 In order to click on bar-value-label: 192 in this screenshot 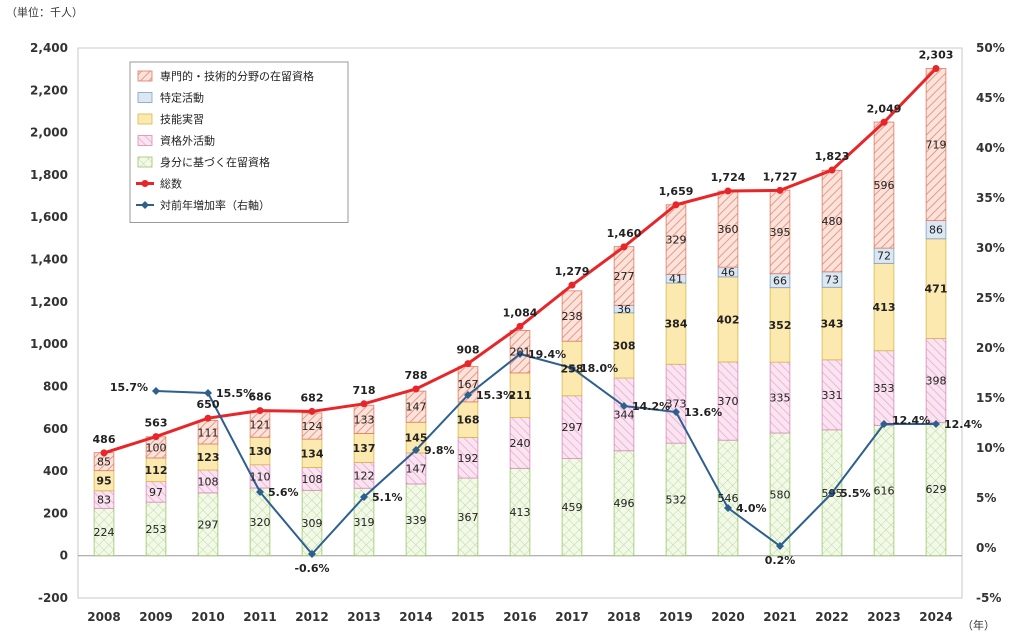, I will do `click(468, 458)`.